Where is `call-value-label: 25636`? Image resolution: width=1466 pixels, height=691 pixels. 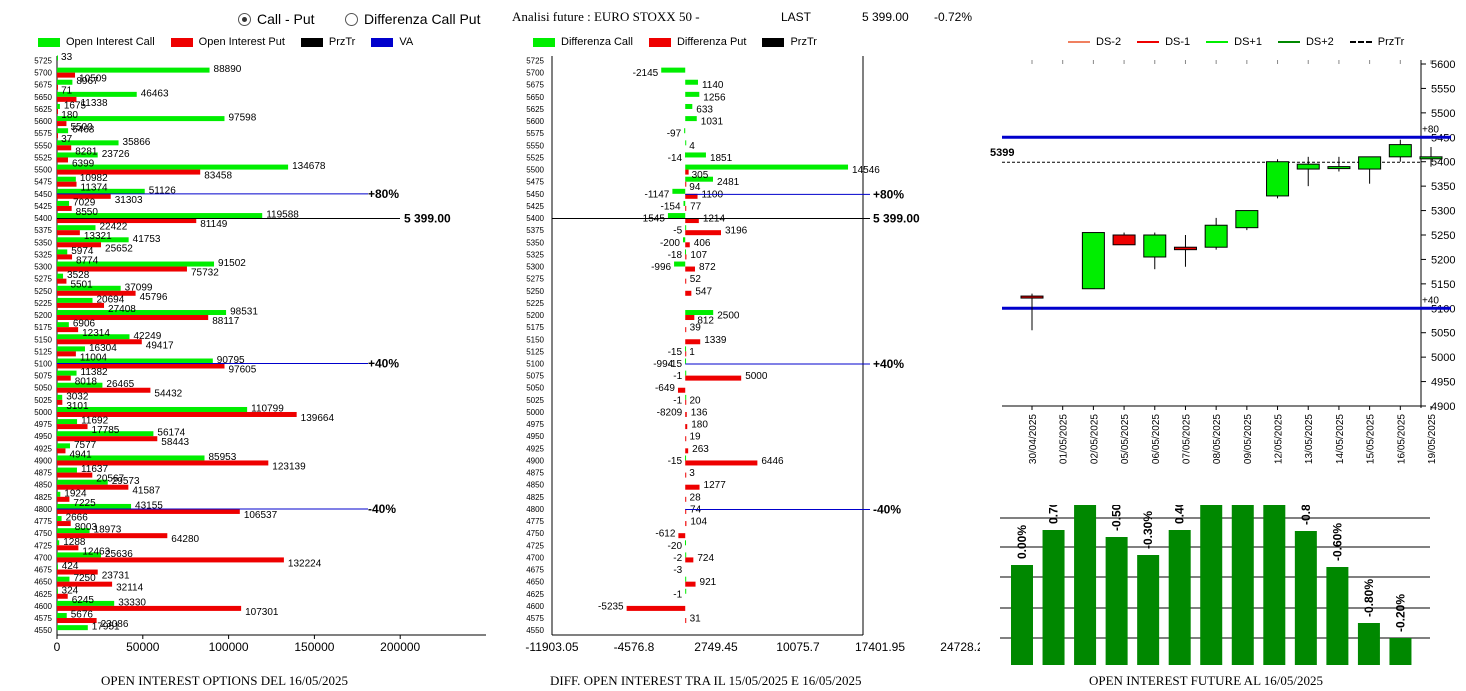
call-value-label: 25636 is located at coordinates (119, 554).